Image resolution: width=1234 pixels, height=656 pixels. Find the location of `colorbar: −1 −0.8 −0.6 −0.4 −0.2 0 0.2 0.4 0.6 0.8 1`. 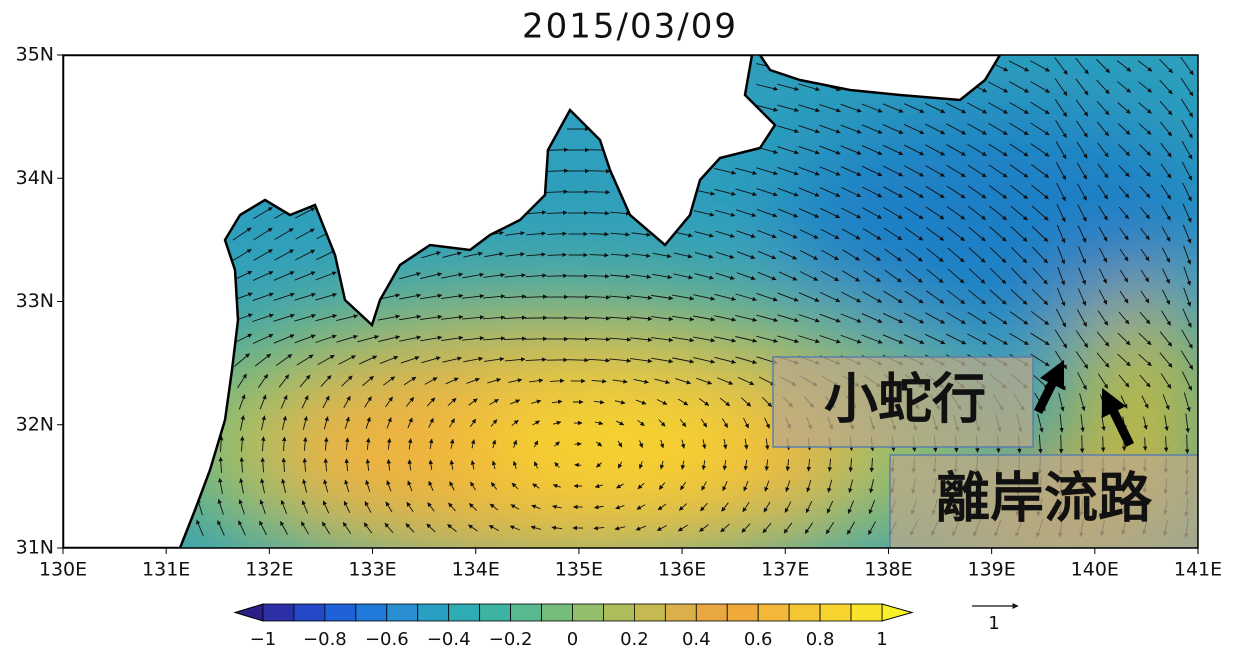

colorbar: −1 −0.8 −0.6 −0.4 −0.2 0 0.2 0.4 0.6 0.8 1 is located at coordinates (573, 626).